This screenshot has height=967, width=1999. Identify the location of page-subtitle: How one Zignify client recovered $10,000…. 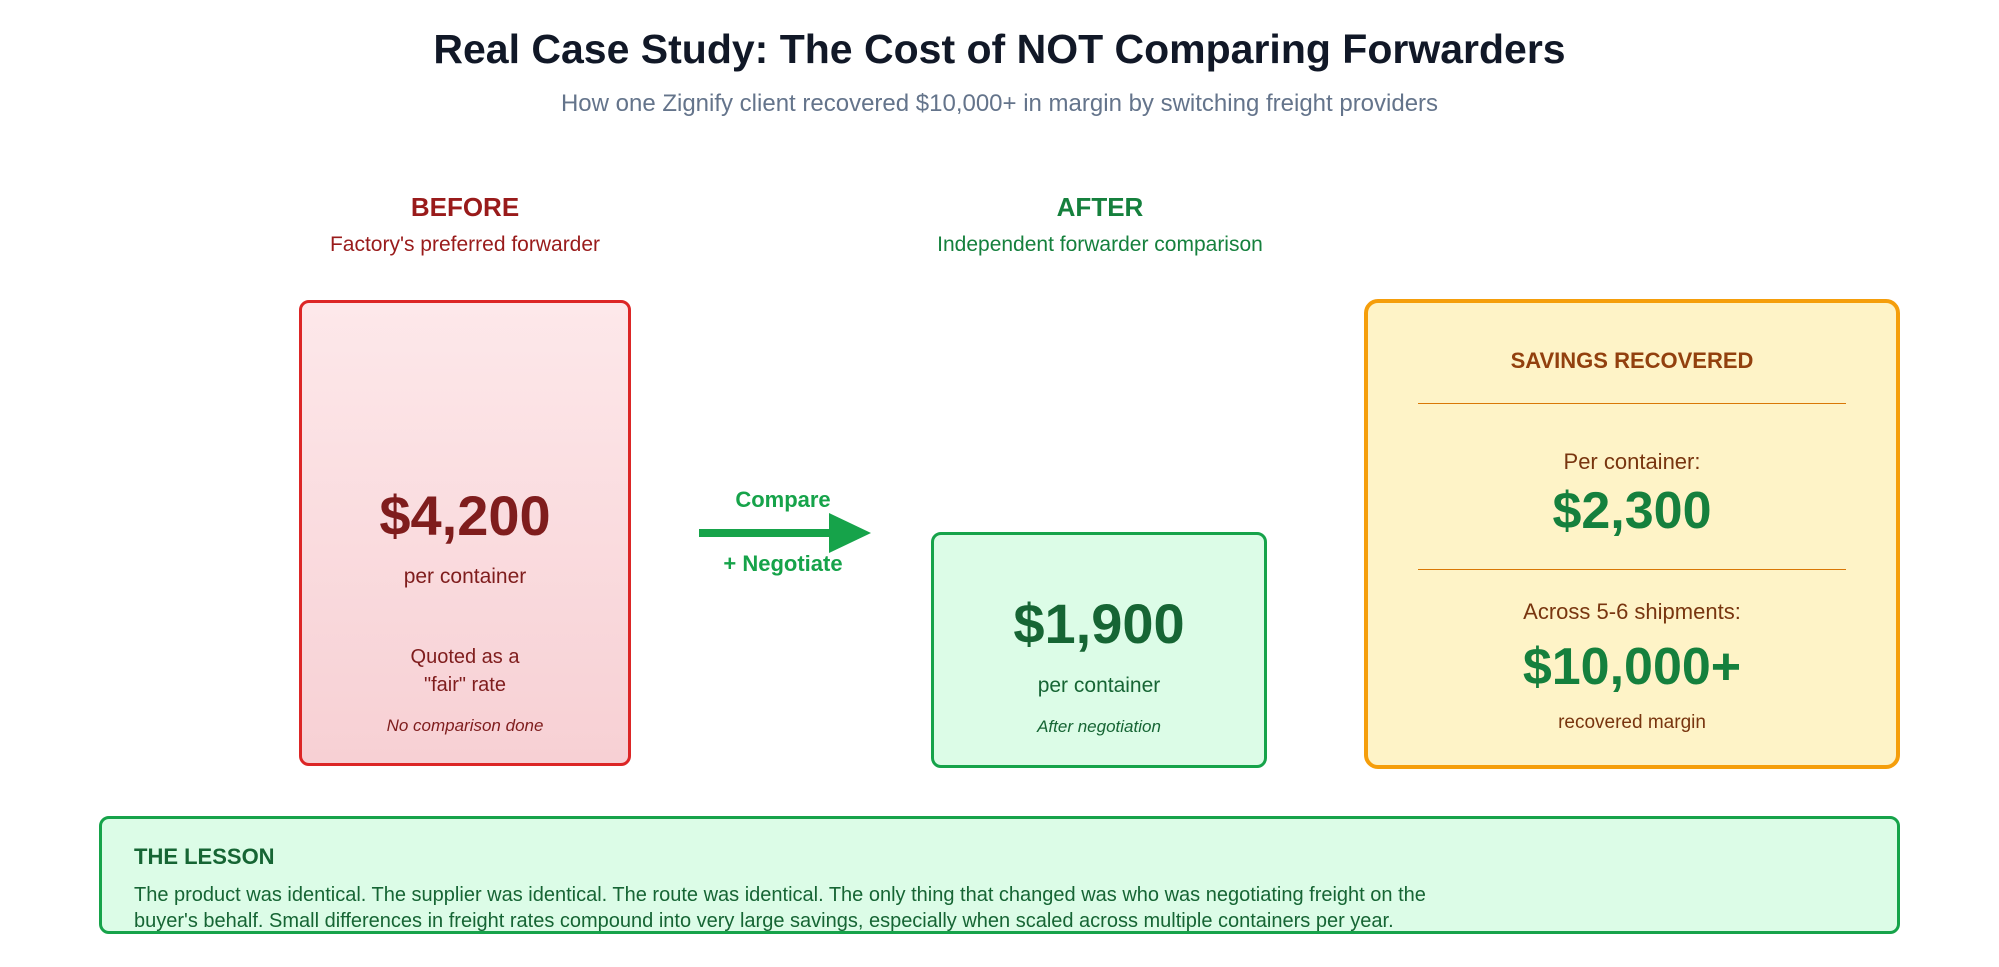
(999, 103).